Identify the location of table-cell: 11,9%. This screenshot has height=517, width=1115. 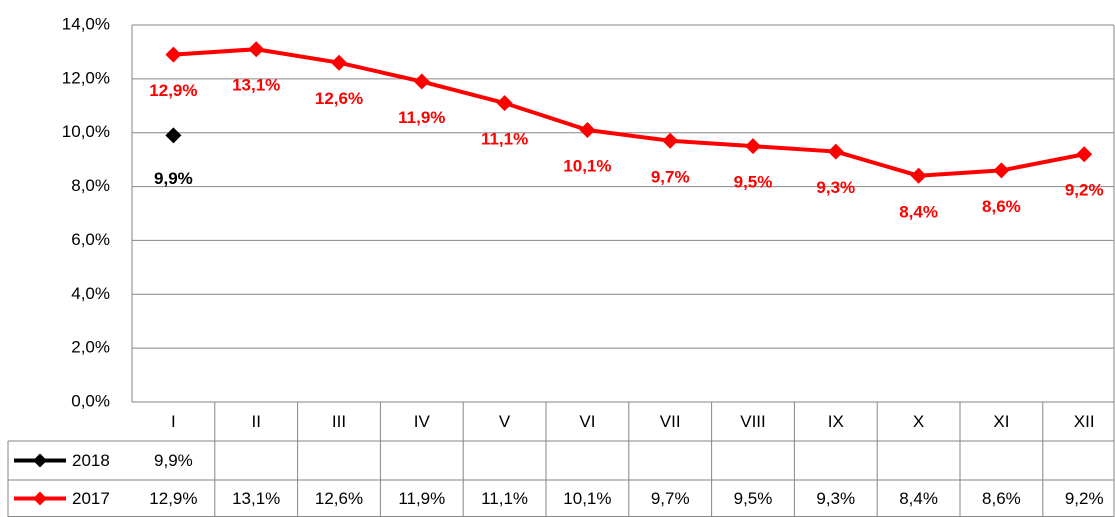
(421, 498).